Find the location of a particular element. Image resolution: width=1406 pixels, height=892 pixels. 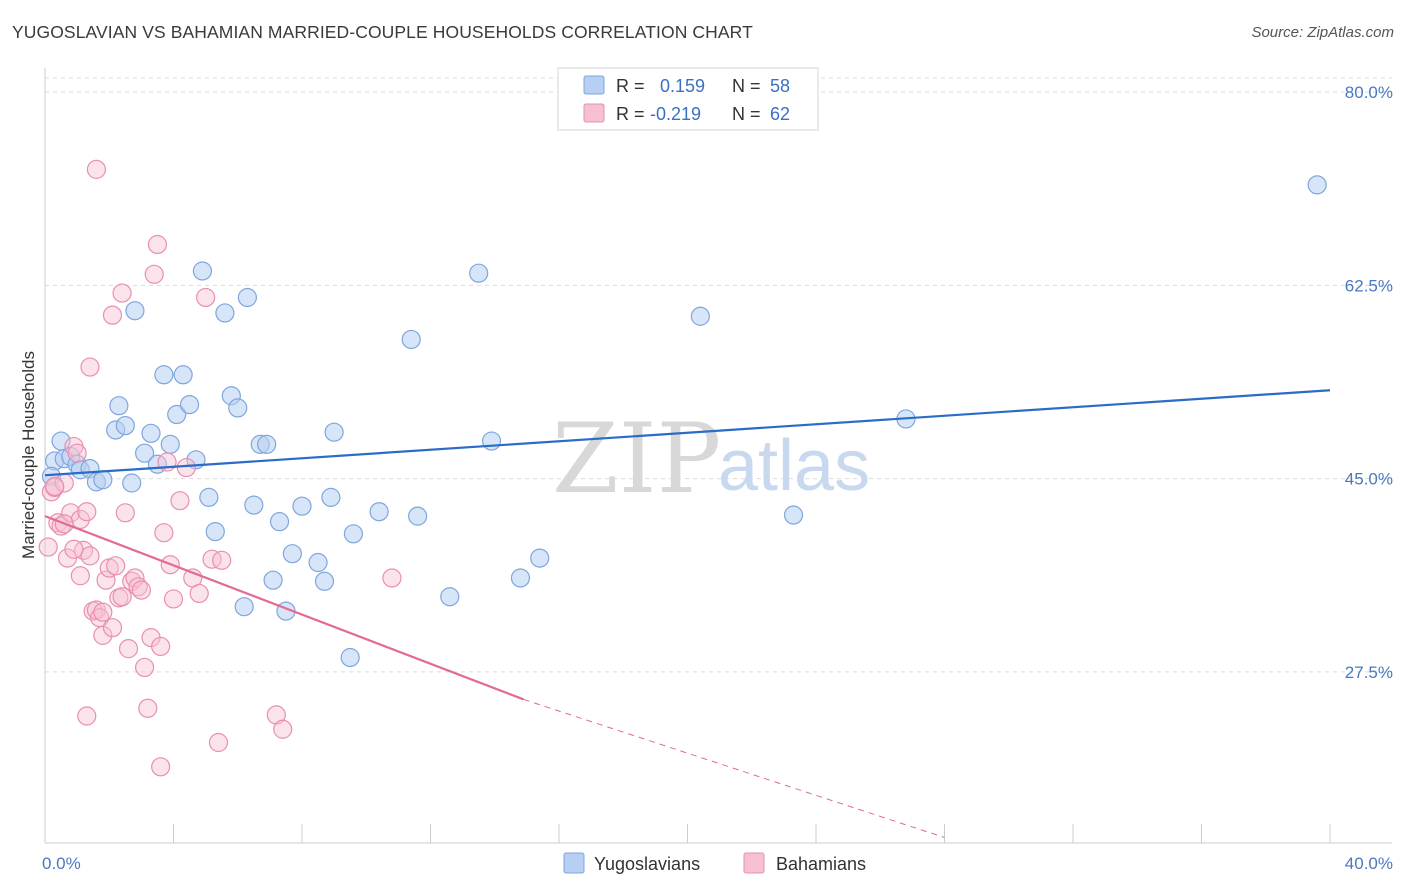

series-legend: Yugoslavians Bahamians is located at coordinates (714, 863).